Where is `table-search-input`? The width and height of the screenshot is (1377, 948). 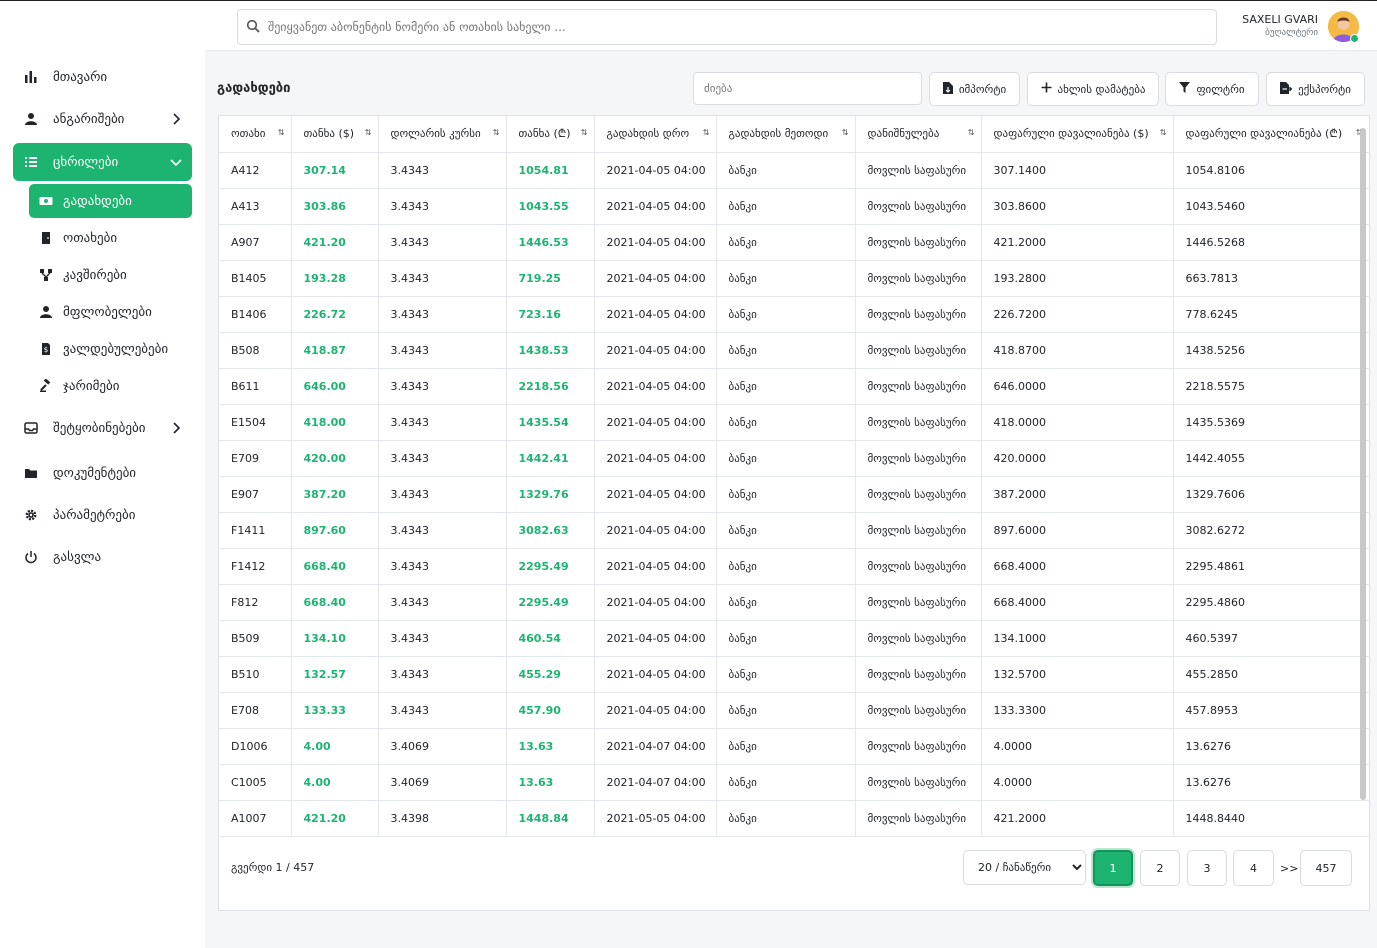
table-search-input is located at coordinates (807, 88).